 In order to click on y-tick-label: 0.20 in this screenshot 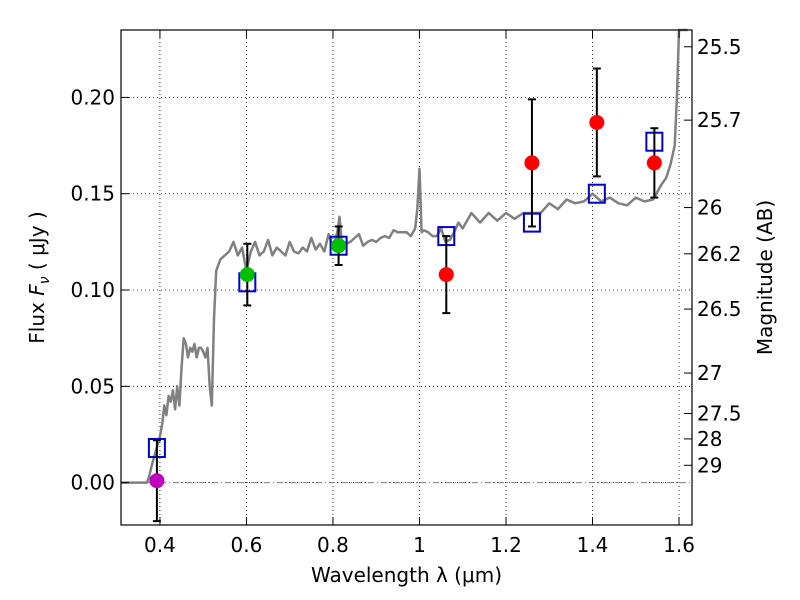, I will do `click(92, 97)`.